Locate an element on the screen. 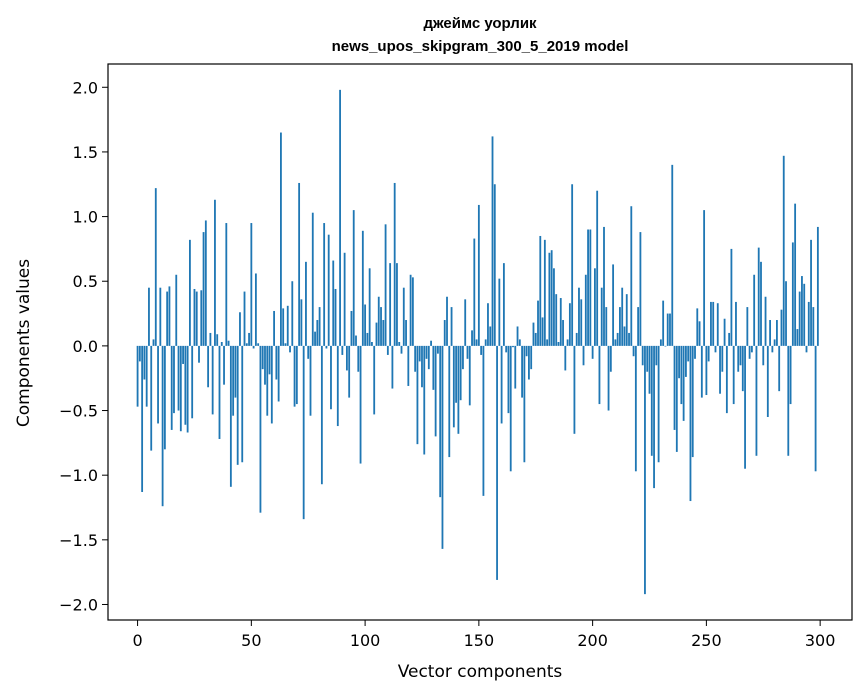 The width and height of the screenshot is (867, 696). y-tick-label: 1.0 is located at coordinates (85, 217).